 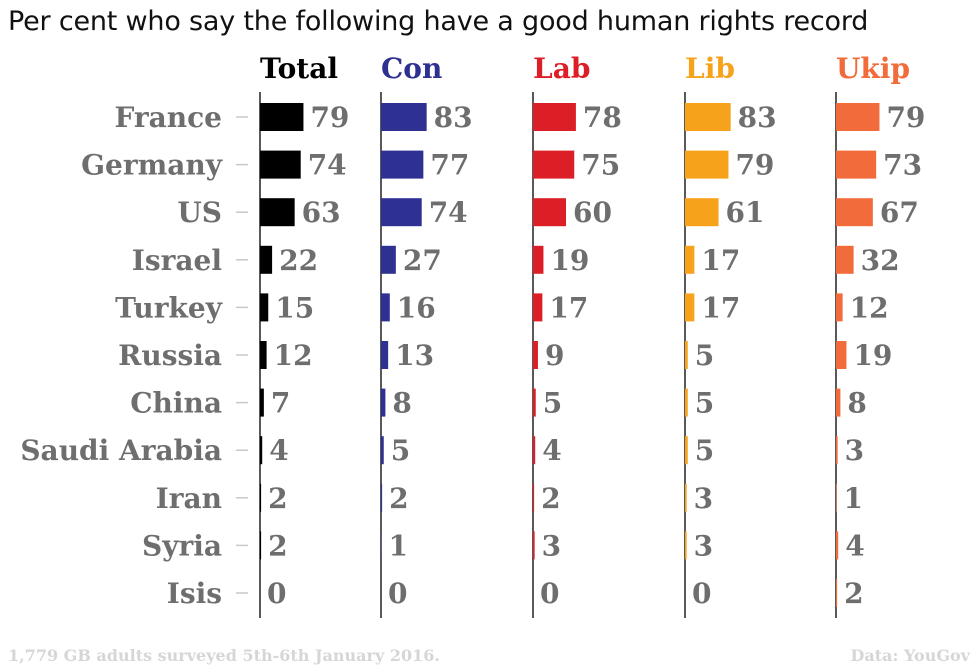 I want to click on category-label: France, so click(x=168, y=117).